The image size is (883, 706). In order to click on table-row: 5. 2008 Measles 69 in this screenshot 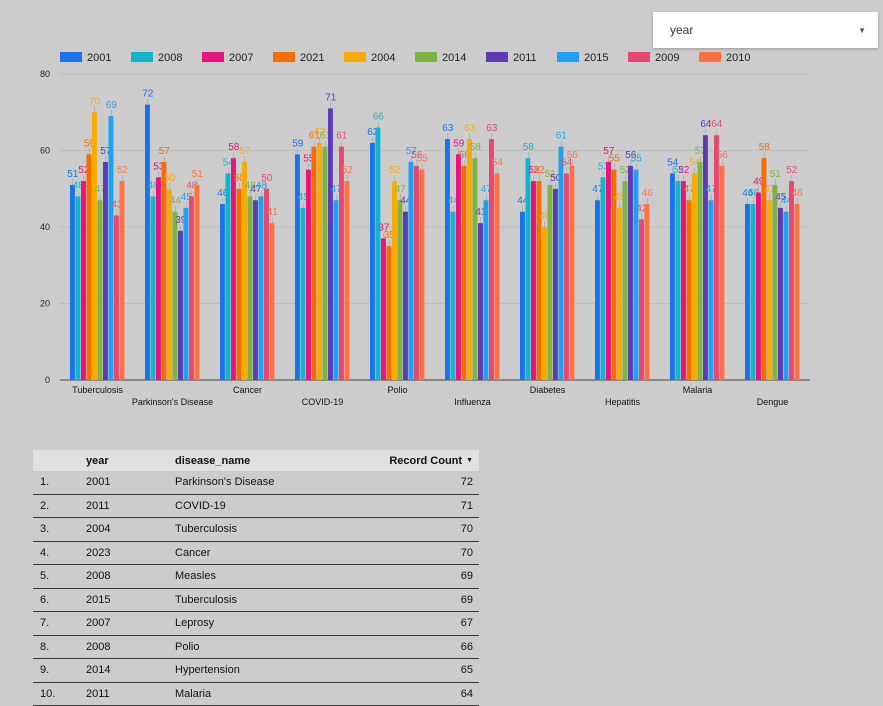, I will do `click(256, 576)`.